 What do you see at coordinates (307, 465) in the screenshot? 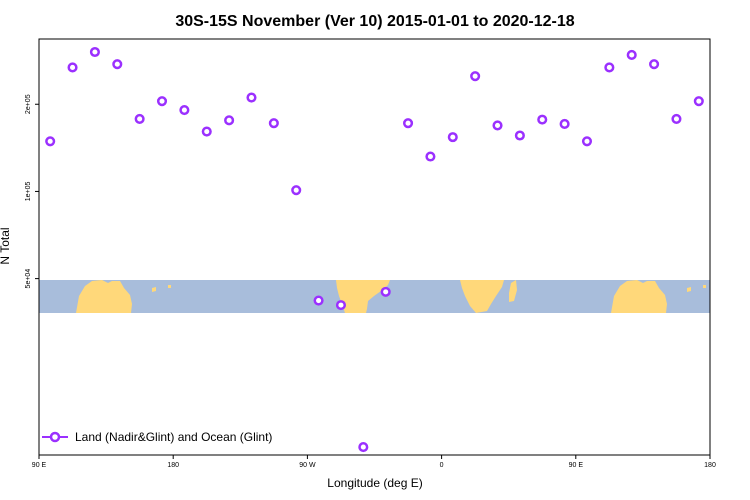
I see `x-tick-label: 90 W` at bounding box center [307, 465].